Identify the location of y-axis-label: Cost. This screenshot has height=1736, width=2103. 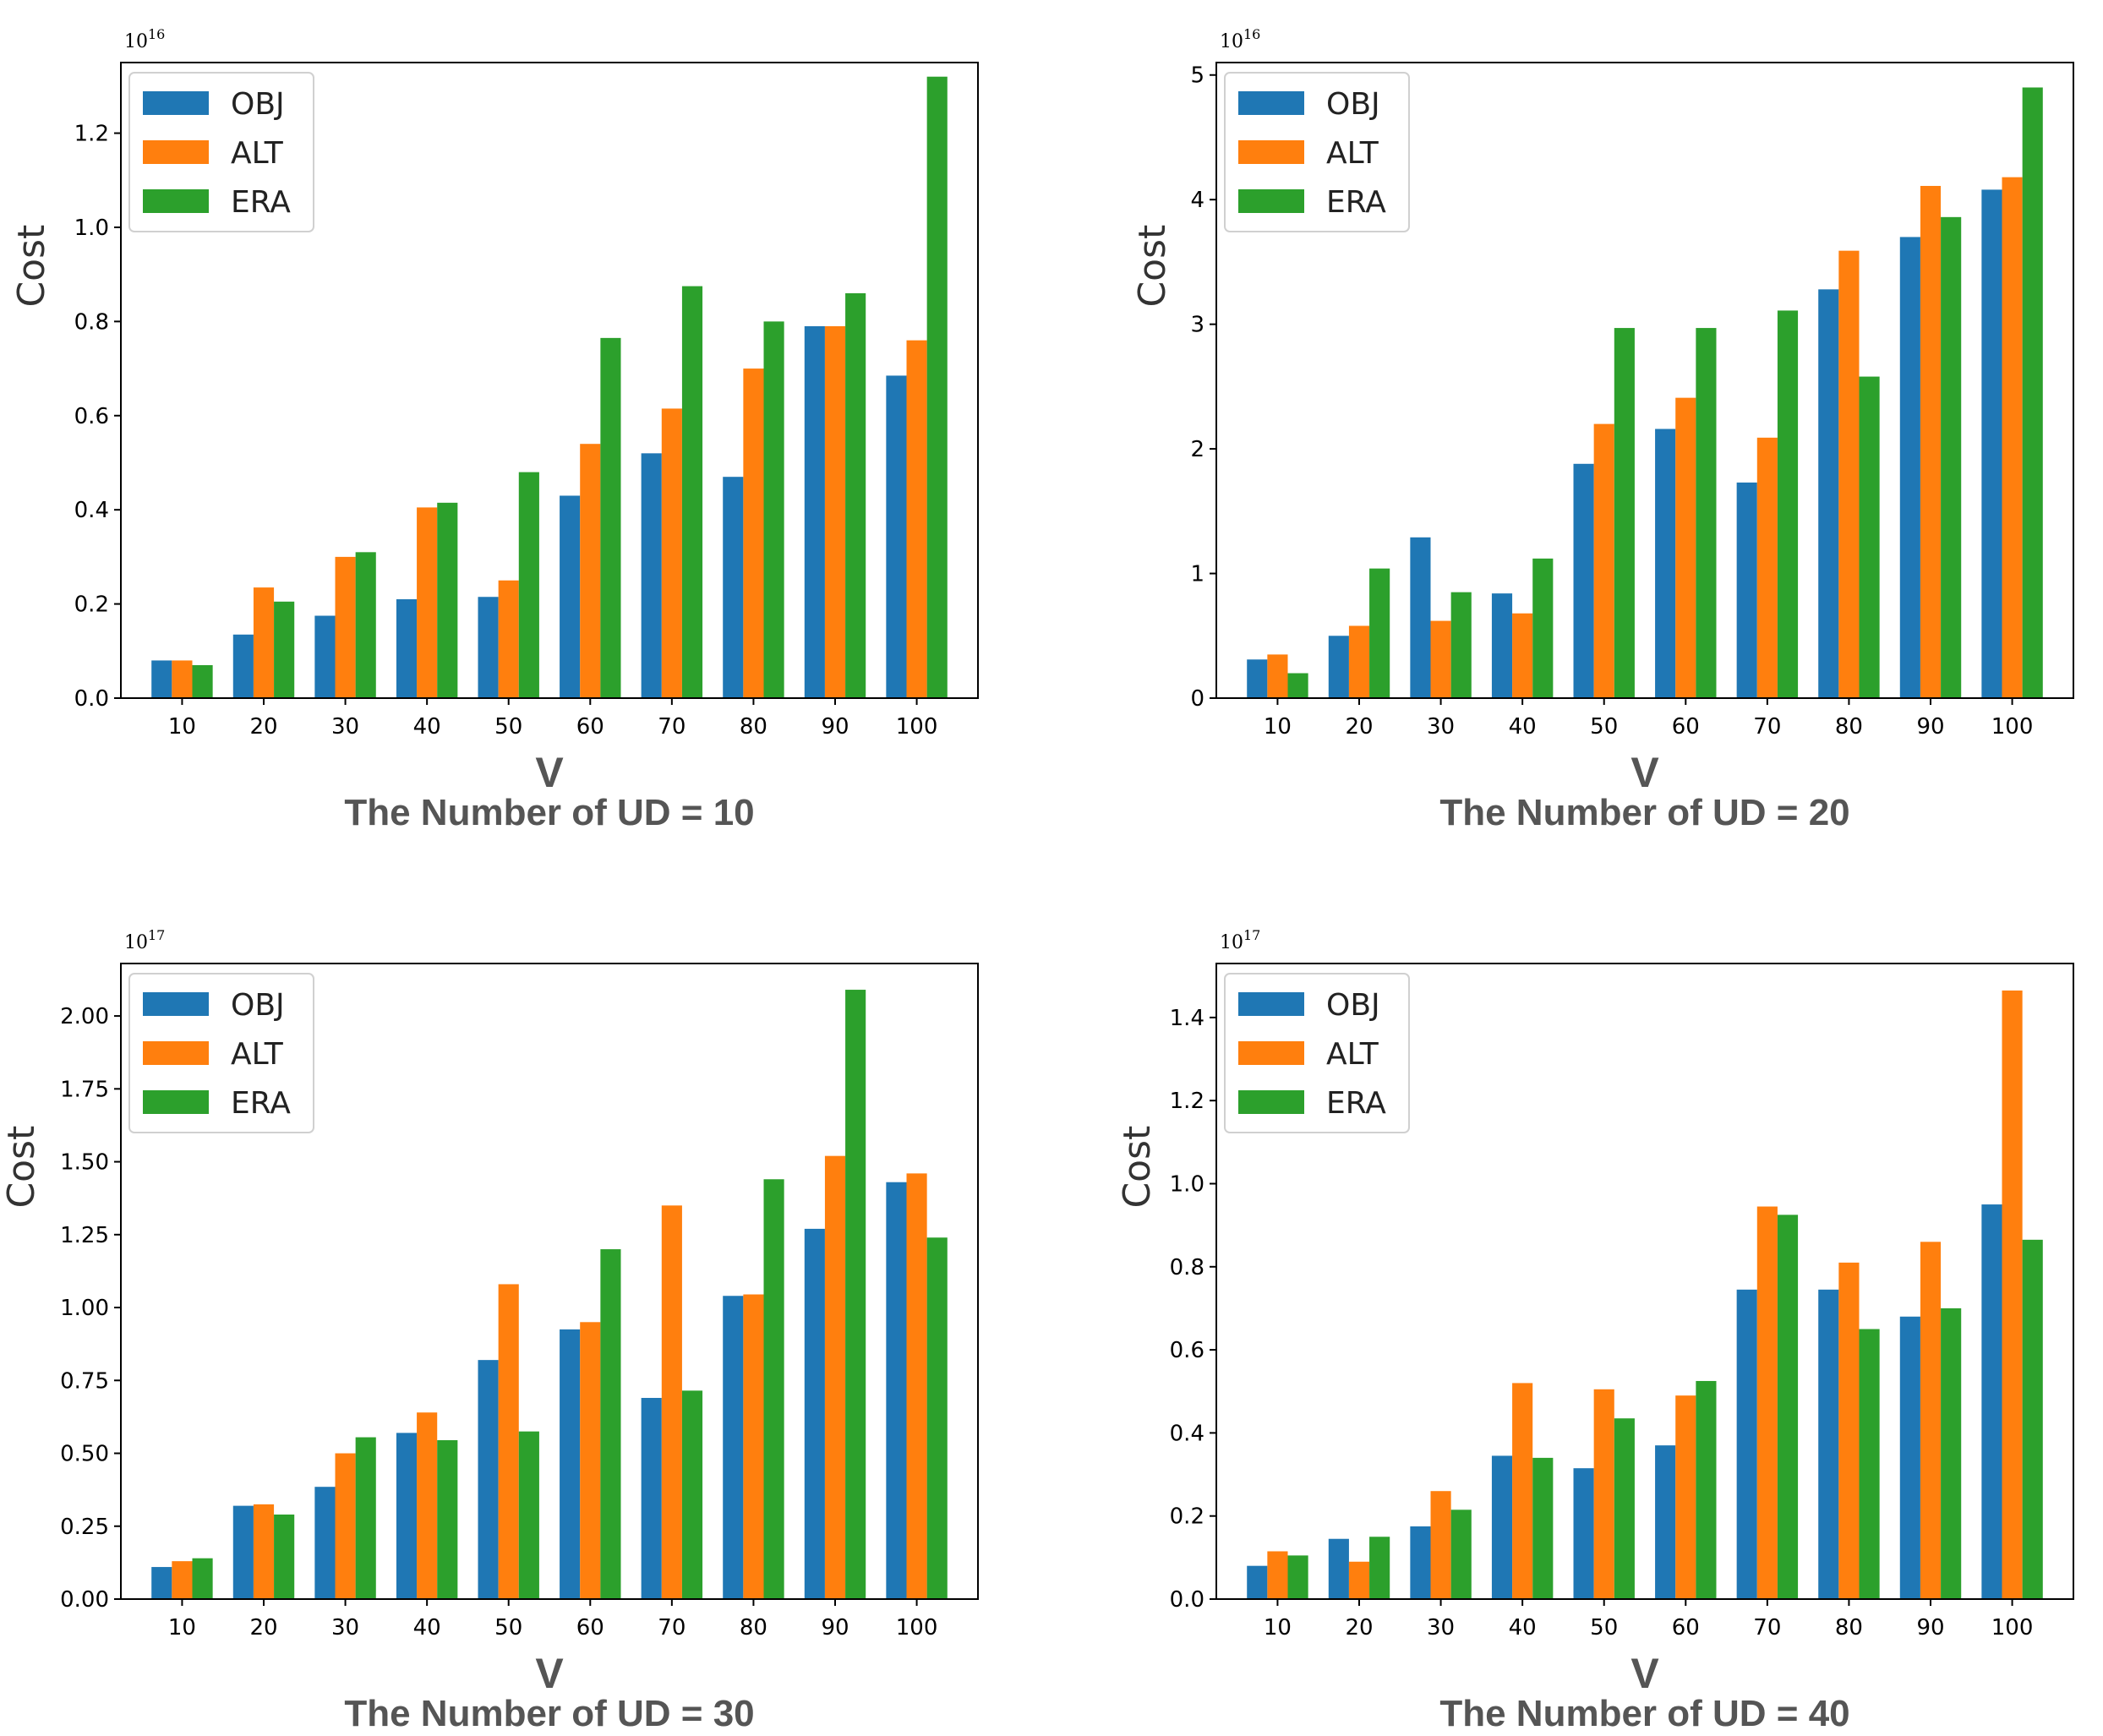
(21, 1167).